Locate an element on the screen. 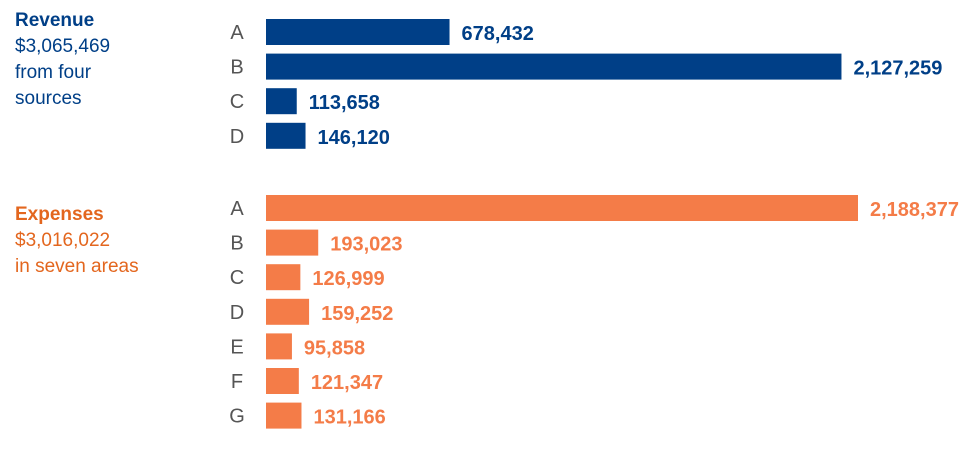  expenses-caption: Expenses $3,016,022 in seven areas is located at coordinates (77, 241).